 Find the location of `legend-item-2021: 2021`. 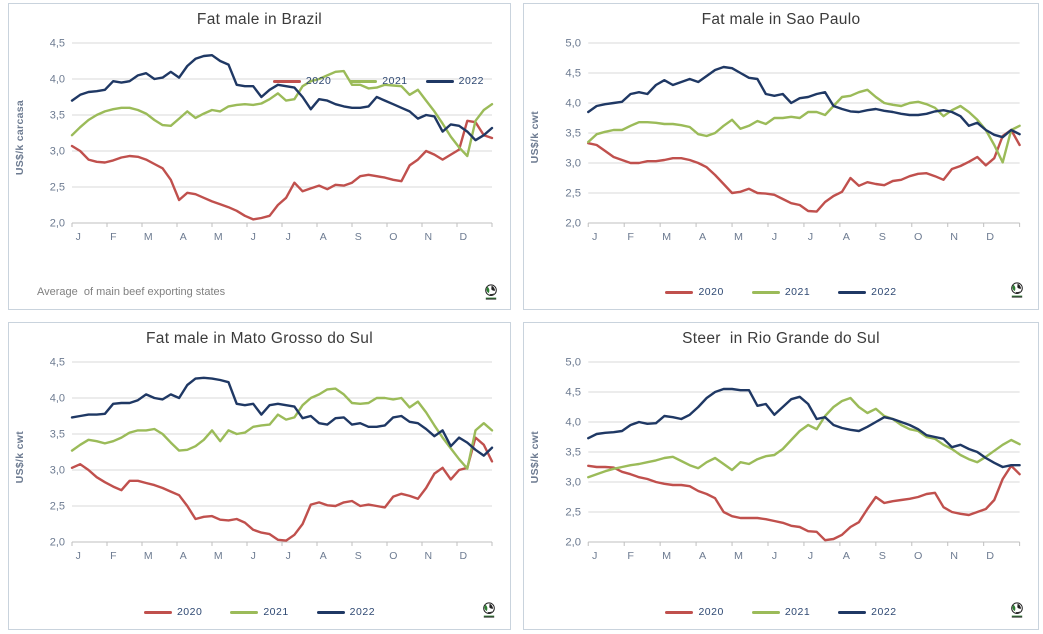

legend-item-2021: 2021 is located at coordinates (781, 292).